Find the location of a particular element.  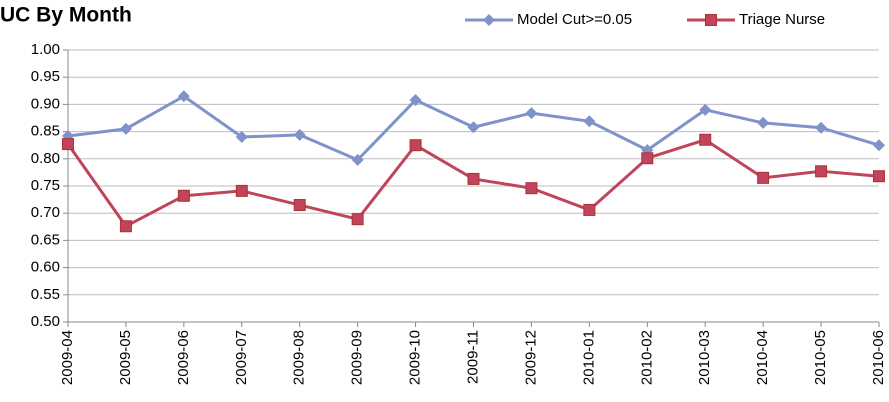

x-tick-label: 2010-02 is located at coordinates (646, 357).